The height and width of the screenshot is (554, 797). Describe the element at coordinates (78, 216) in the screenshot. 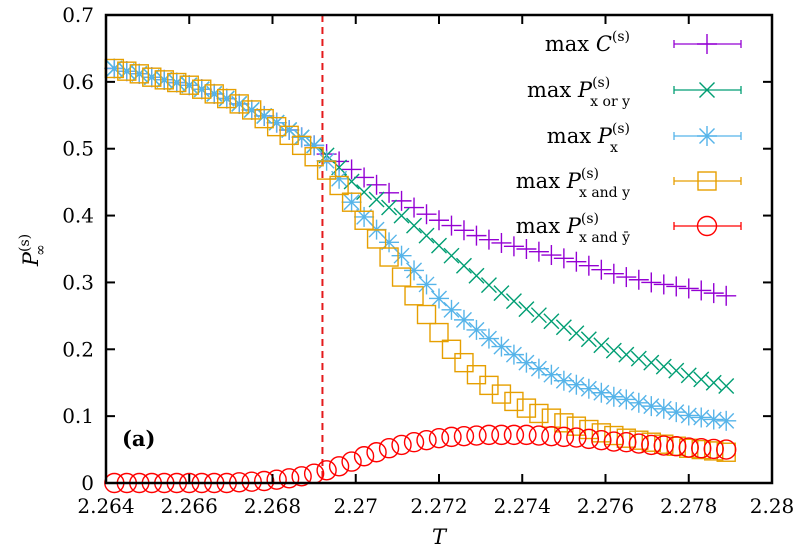

I see `y-tick-label: 0.4` at that location.